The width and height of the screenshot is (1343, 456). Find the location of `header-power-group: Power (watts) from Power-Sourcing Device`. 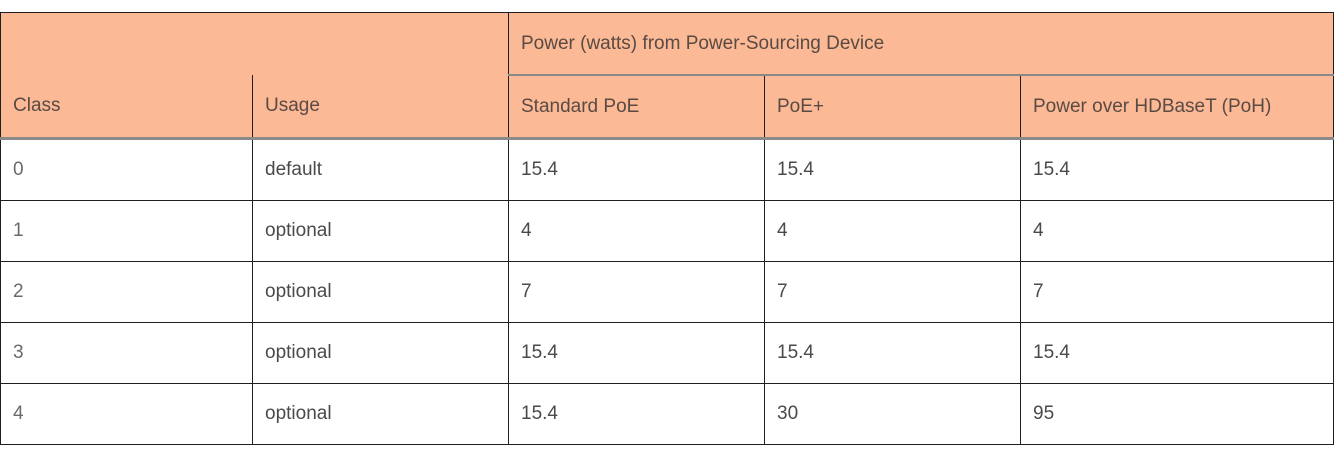

header-power-group: Power (watts) from Power-Sourcing Device is located at coordinates (921, 44).